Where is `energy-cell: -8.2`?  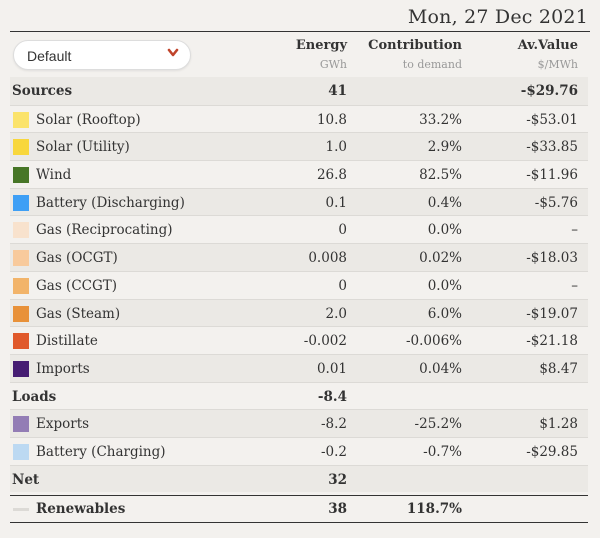 energy-cell: -8.2 is located at coordinates (333, 424).